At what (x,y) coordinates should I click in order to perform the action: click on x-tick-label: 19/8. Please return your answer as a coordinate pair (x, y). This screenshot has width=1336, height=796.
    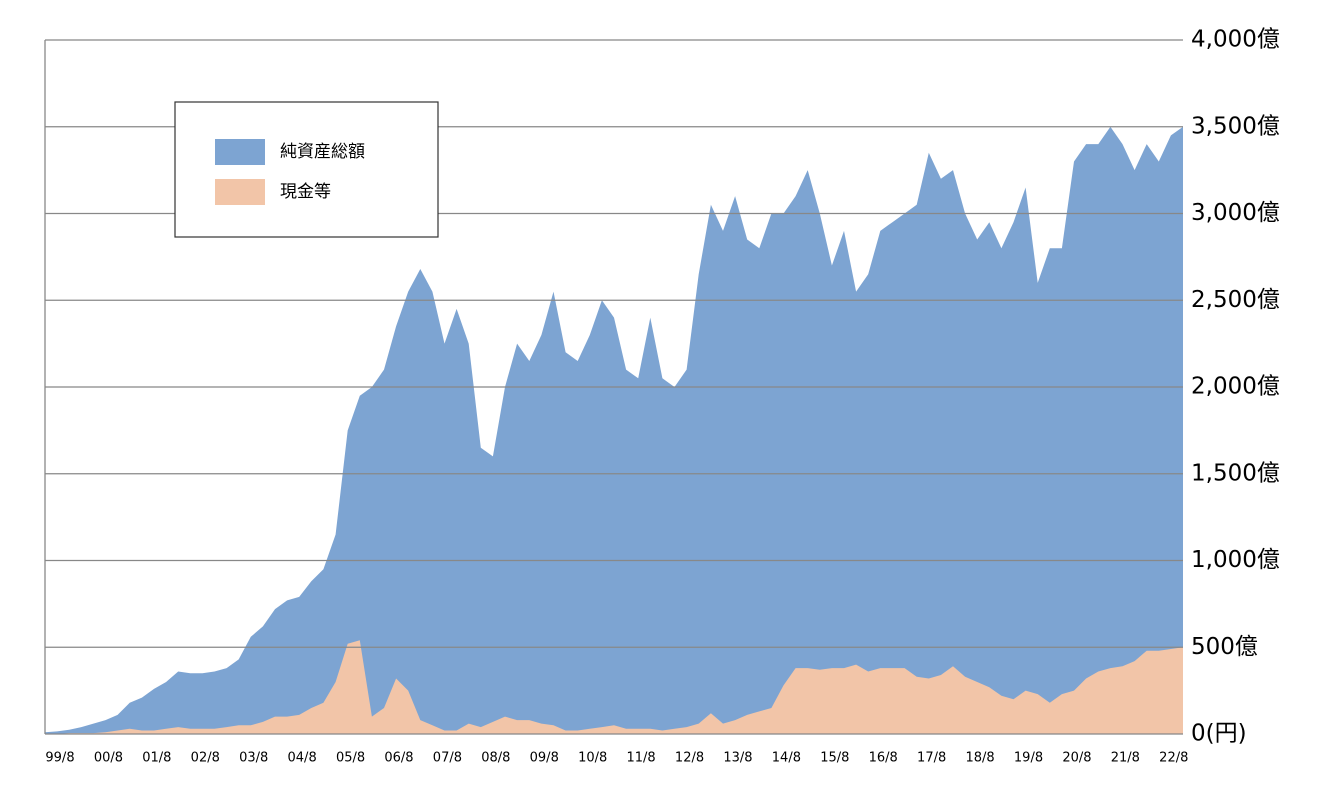
    Looking at the image, I should click on (1028, 758).